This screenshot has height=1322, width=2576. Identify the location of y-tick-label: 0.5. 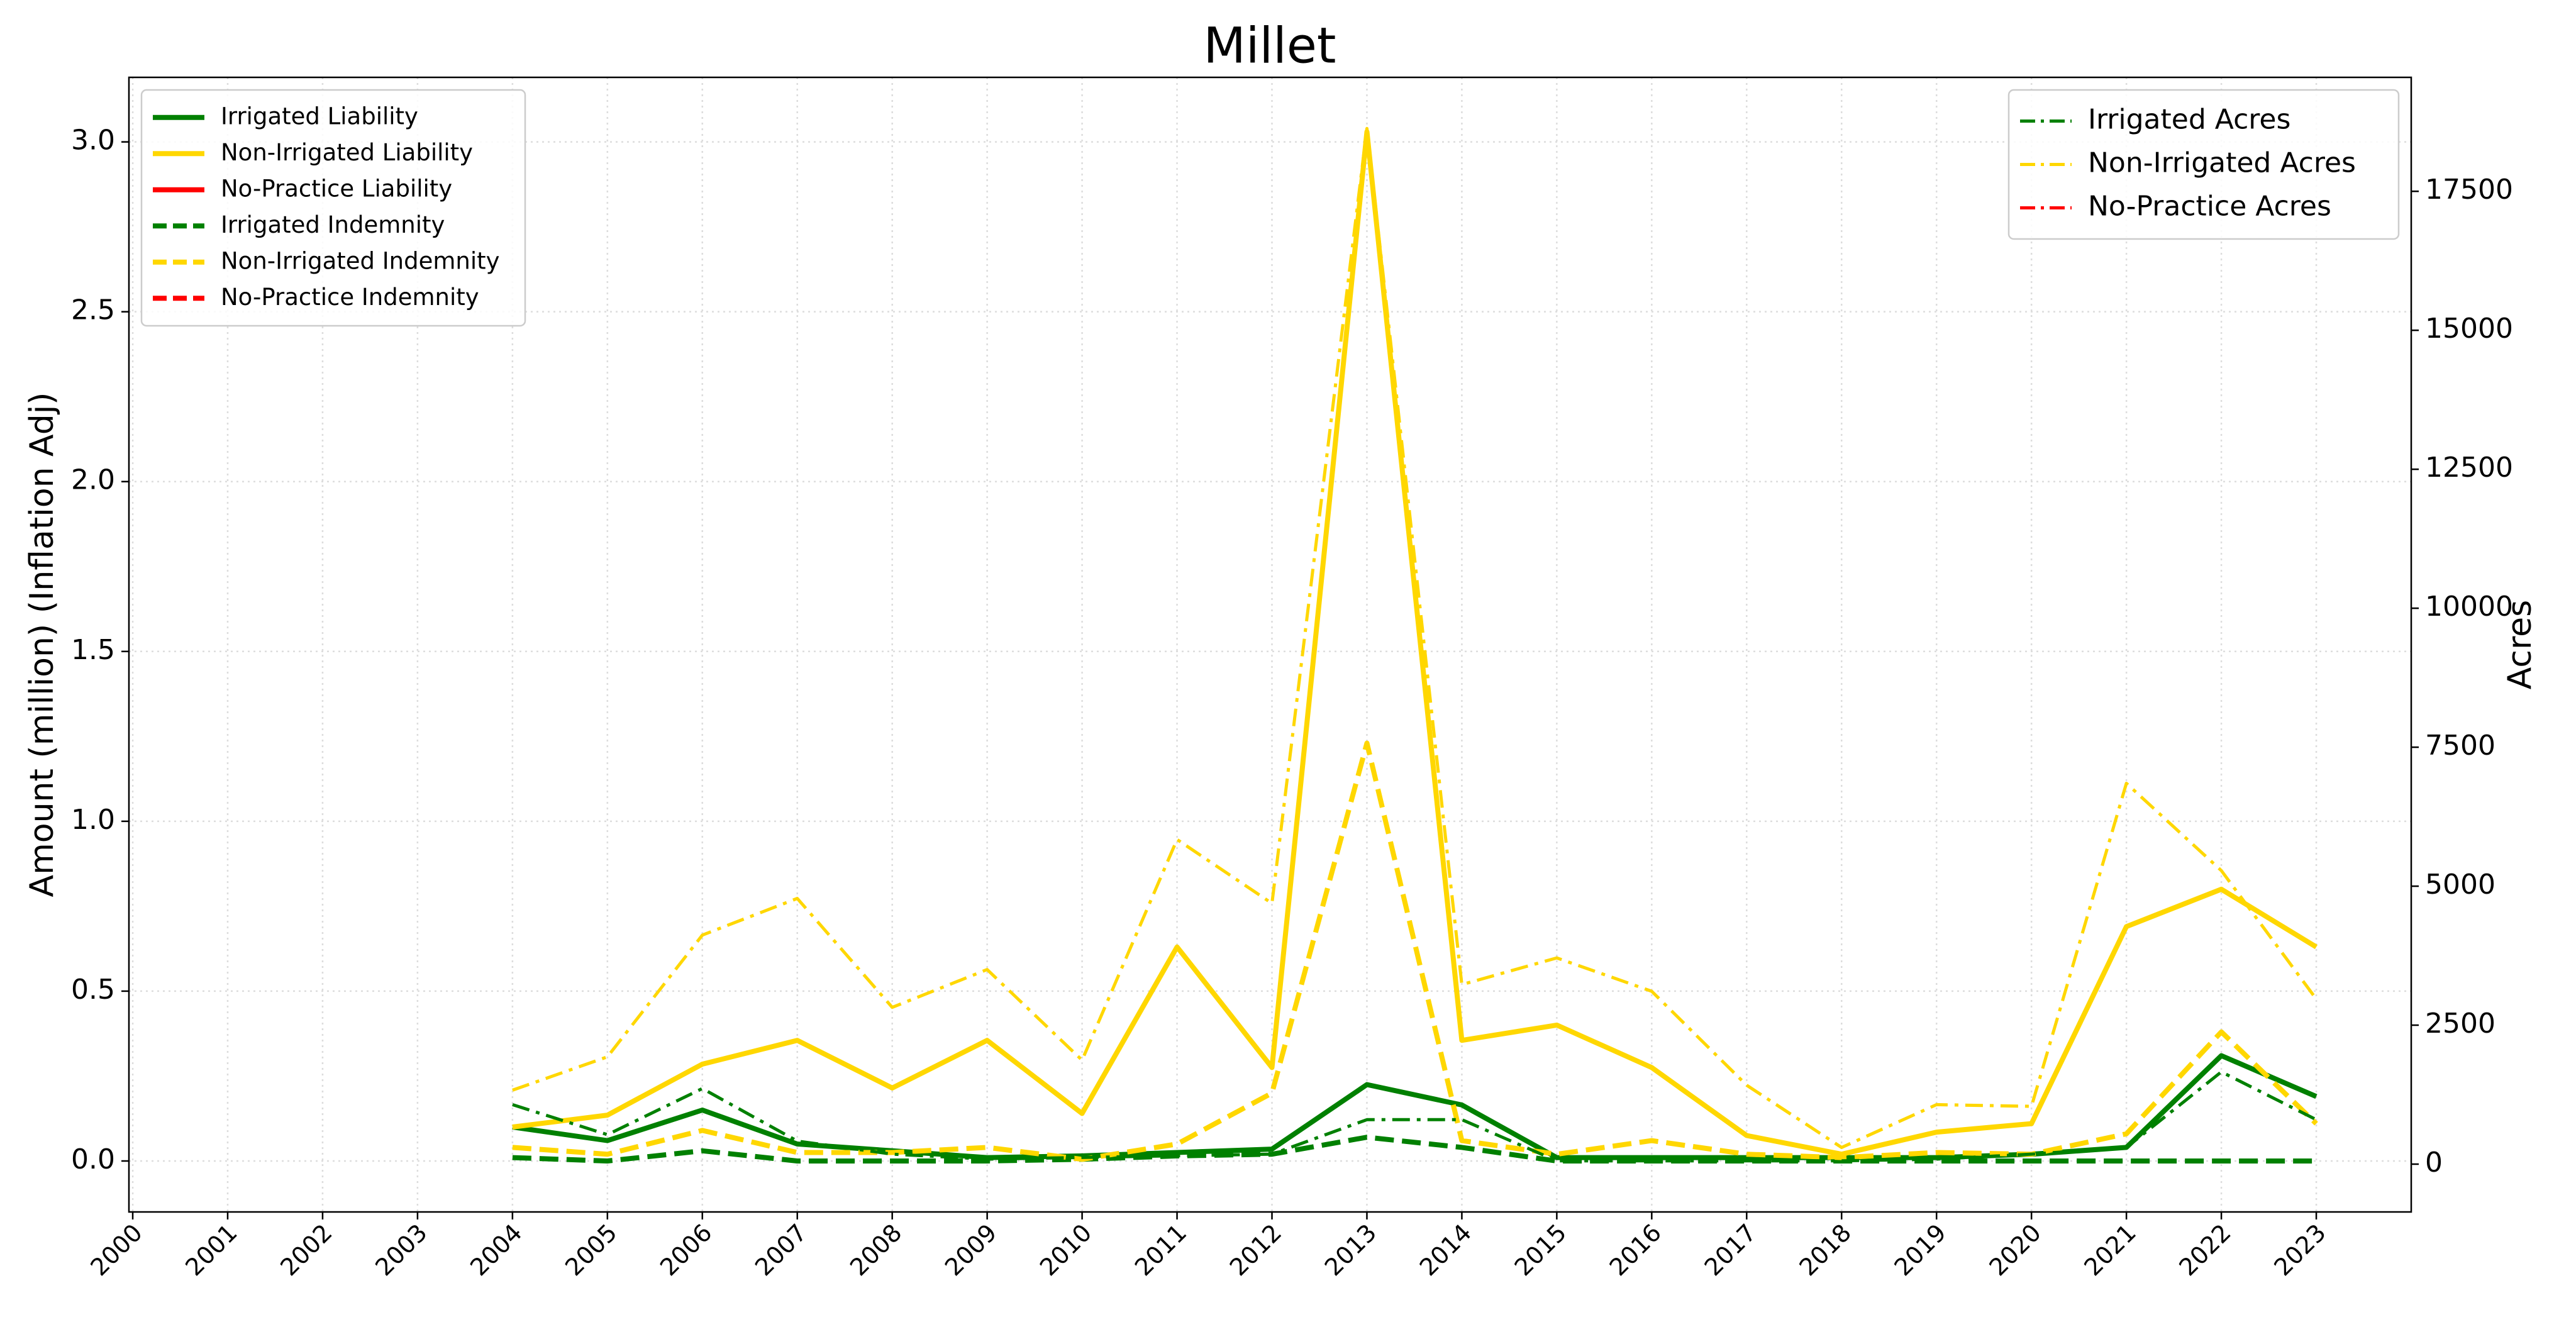
(93, 990).